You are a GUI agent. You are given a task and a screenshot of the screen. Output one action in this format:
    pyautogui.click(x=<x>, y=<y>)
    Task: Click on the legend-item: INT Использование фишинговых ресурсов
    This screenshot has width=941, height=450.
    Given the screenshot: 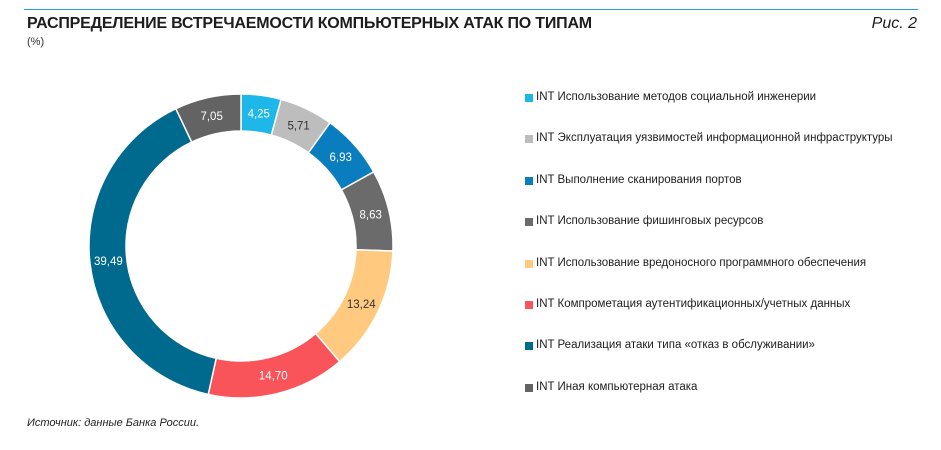 What is the action you would take?
    pyautogui.click(x=725, y=234)
    